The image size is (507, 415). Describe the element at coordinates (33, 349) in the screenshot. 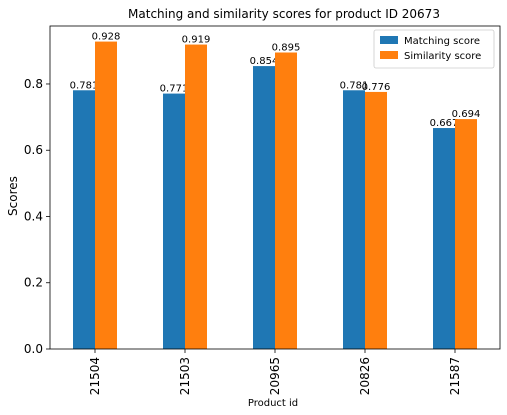

I see `y-tick-label: 0.0` at that location.